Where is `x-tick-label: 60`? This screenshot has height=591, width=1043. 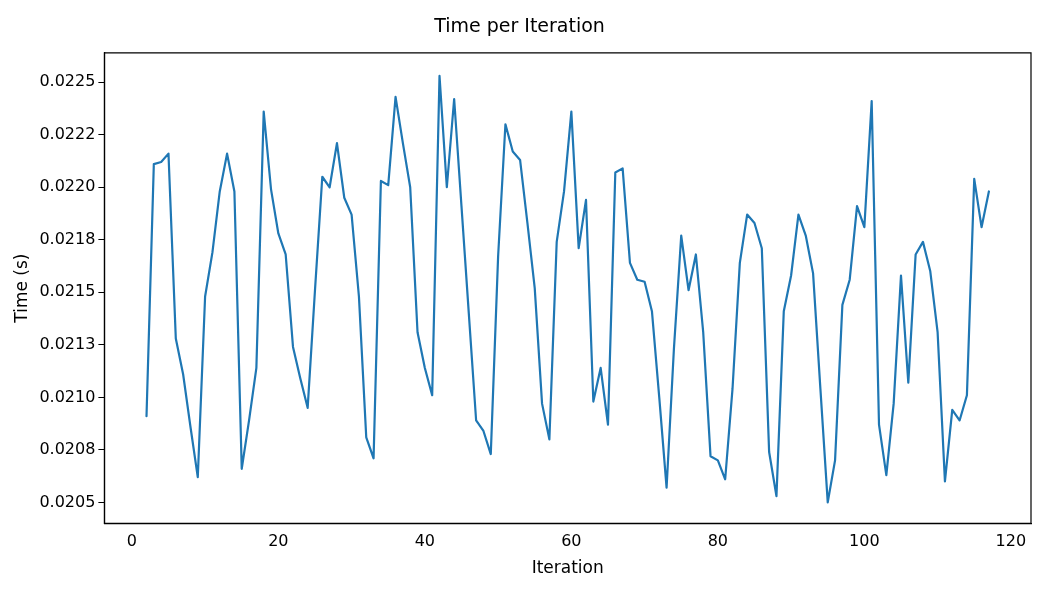
x-tick-label: 60 is located at coordinates (571, 541).